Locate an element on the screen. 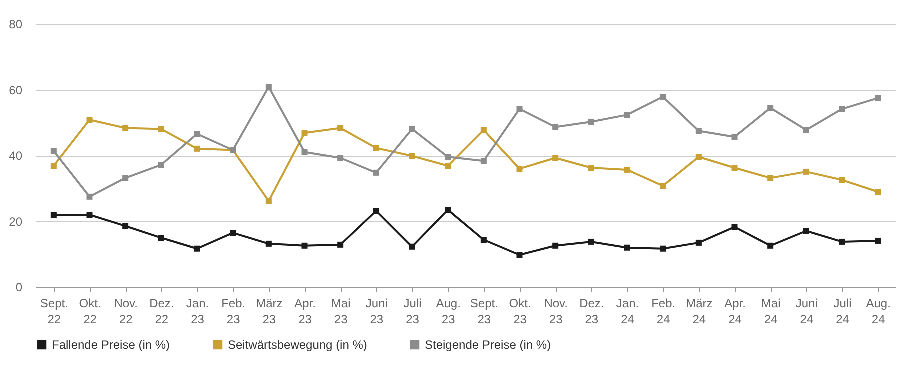  x-tick-label: Jan. 23 is located at coordinates (198, 311).